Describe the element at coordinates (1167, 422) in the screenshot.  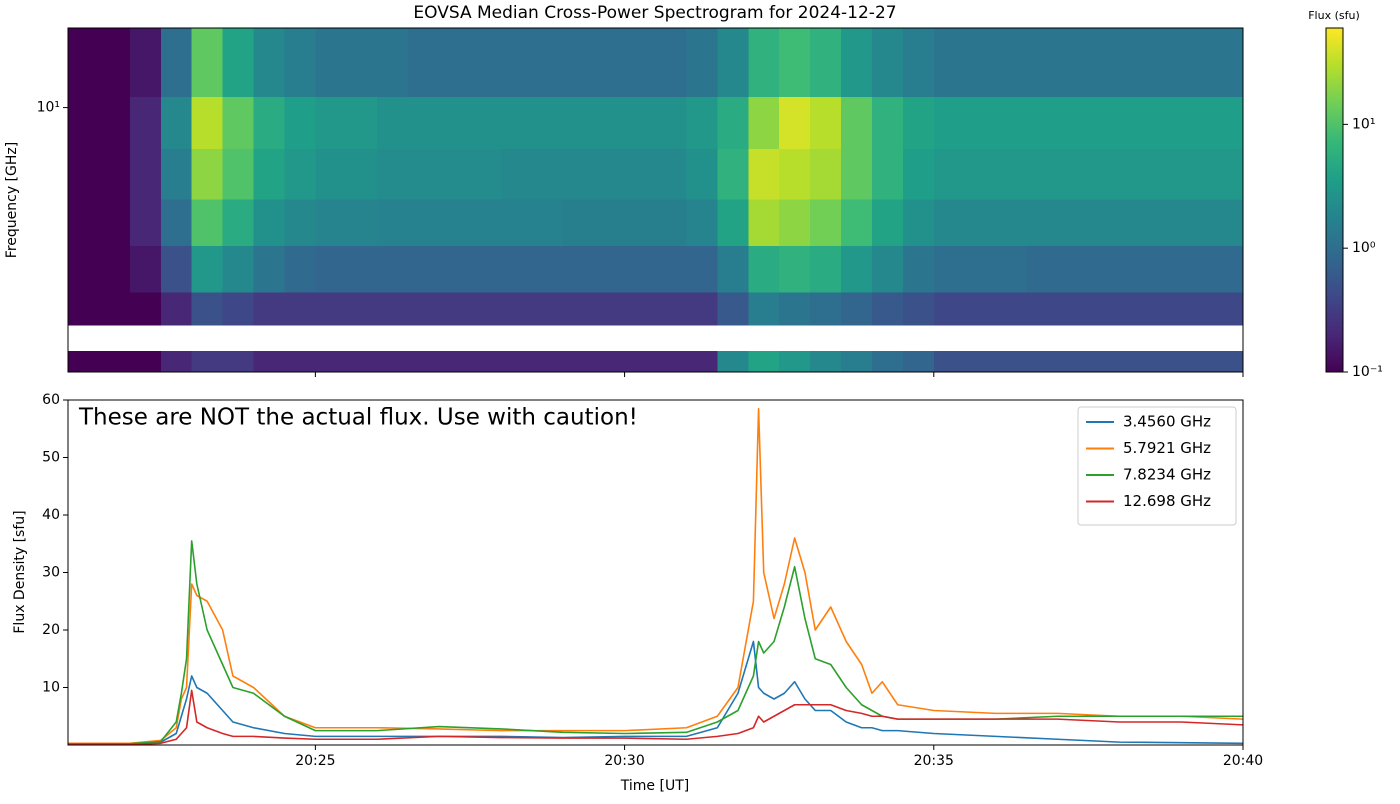
I see `legend-label: 3.4560 GHz` at that location.